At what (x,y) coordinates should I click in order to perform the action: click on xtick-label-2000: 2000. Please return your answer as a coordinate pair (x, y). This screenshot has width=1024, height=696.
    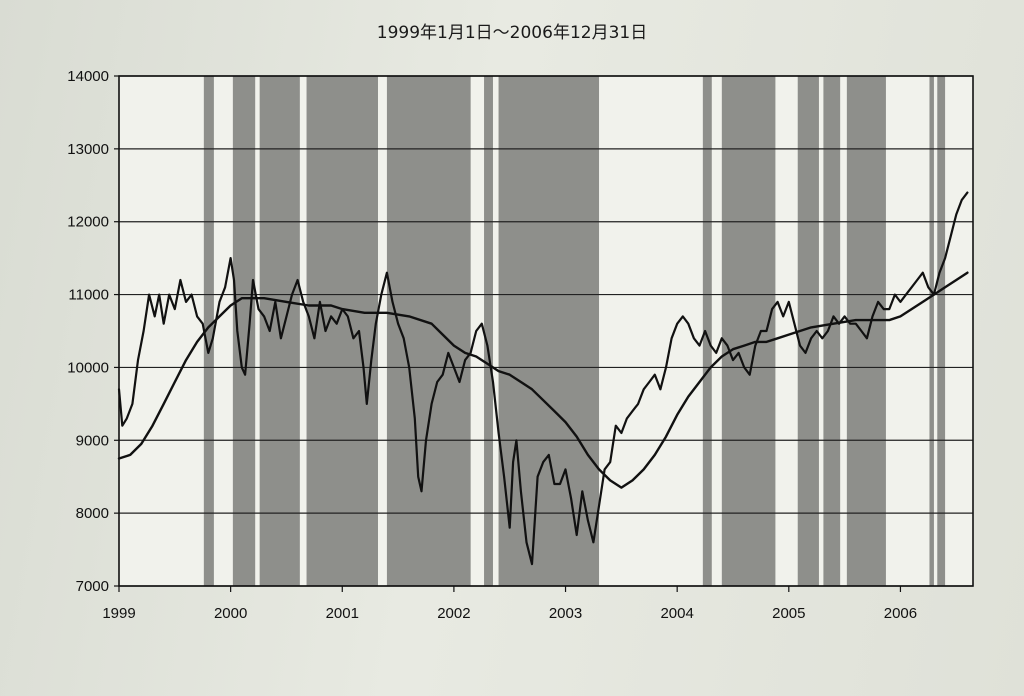
    Looking at the image, I should click on (230, 613).